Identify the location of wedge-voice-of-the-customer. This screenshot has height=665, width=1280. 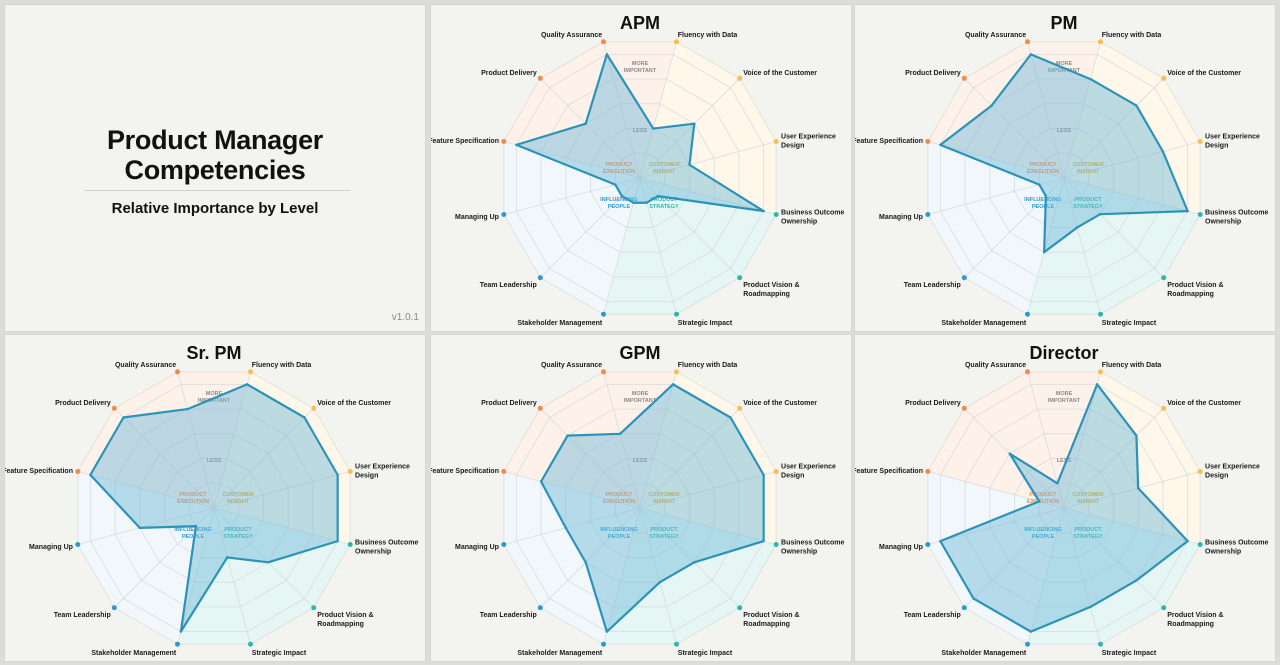
(708, 128).